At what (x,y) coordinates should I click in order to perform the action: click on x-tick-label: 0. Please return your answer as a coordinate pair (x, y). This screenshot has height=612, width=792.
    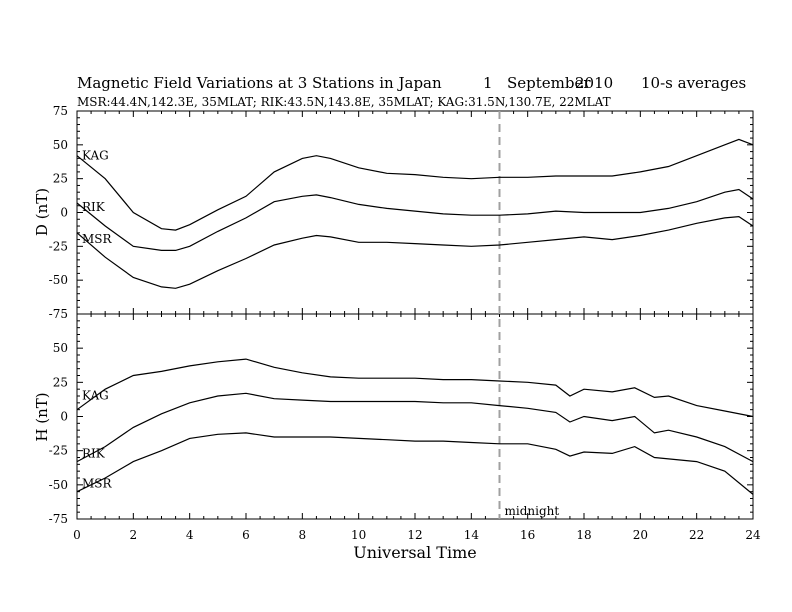
    Looking at the image, I should click on (77, 535).